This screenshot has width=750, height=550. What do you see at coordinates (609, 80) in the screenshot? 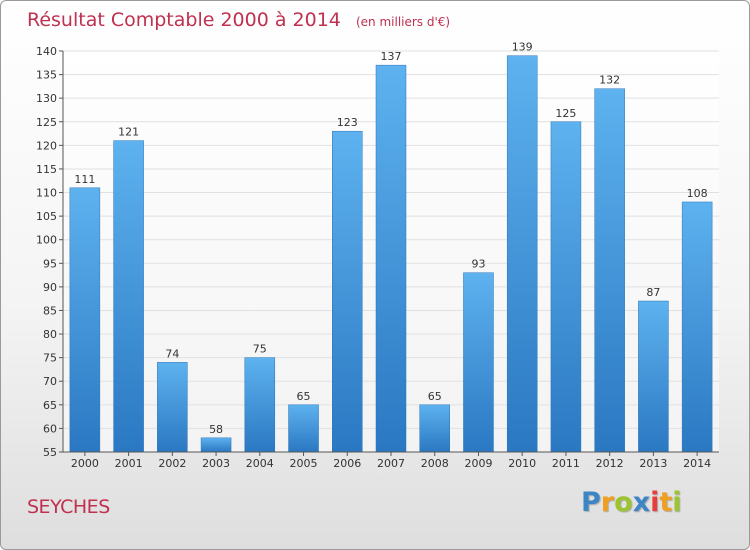
I see `bar-value-label: 132` at bounding box center [609, 80].